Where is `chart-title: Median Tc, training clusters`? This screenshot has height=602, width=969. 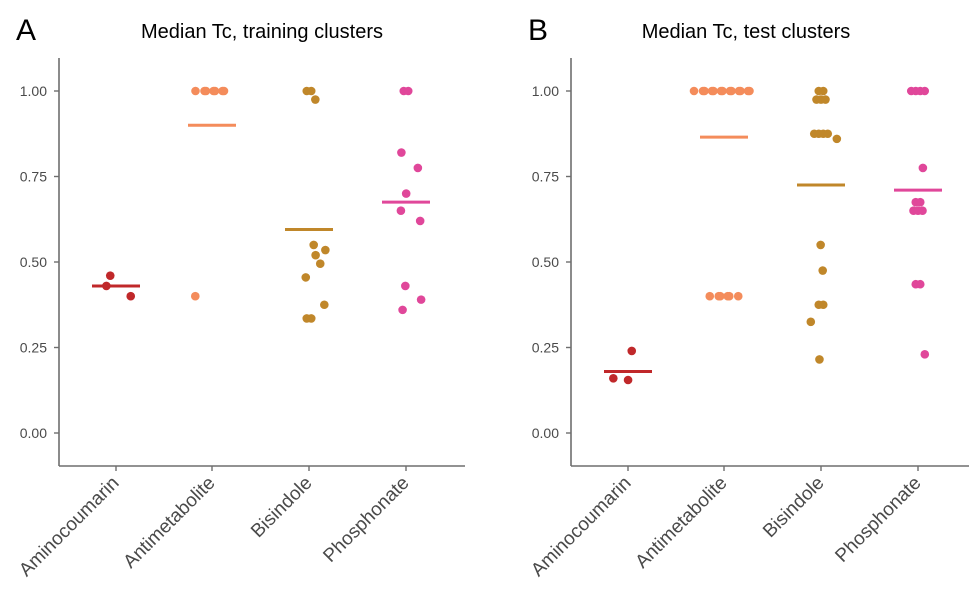
chart-title: Median Tc, training clusters is located at coordinates (262, 32).